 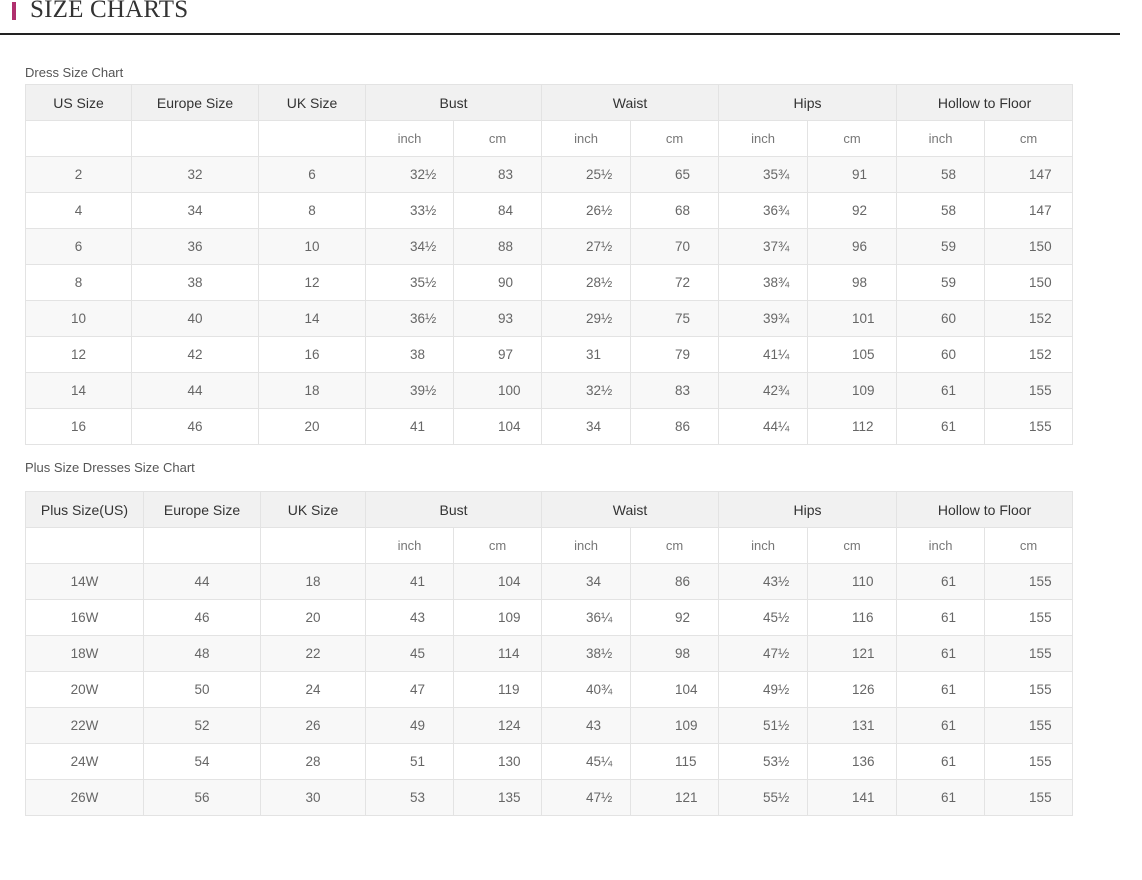 I want to click on table-cell: 44, so click(x=195, y=390).